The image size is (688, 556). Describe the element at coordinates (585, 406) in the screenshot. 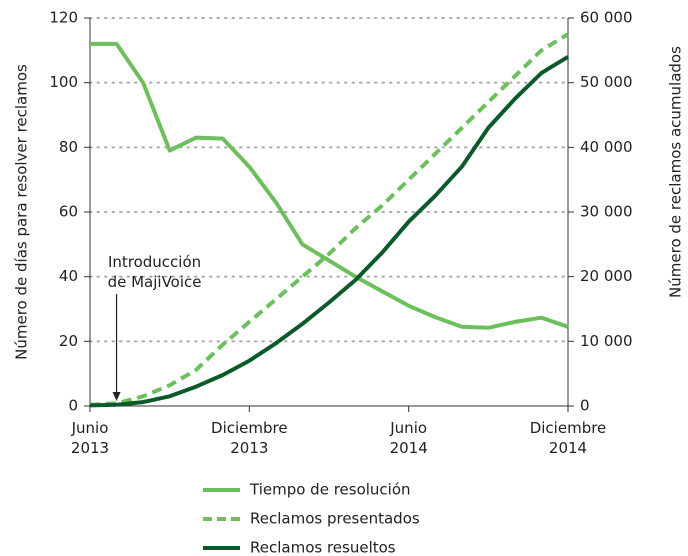

I see `y2-tick-label: 0` at that location.